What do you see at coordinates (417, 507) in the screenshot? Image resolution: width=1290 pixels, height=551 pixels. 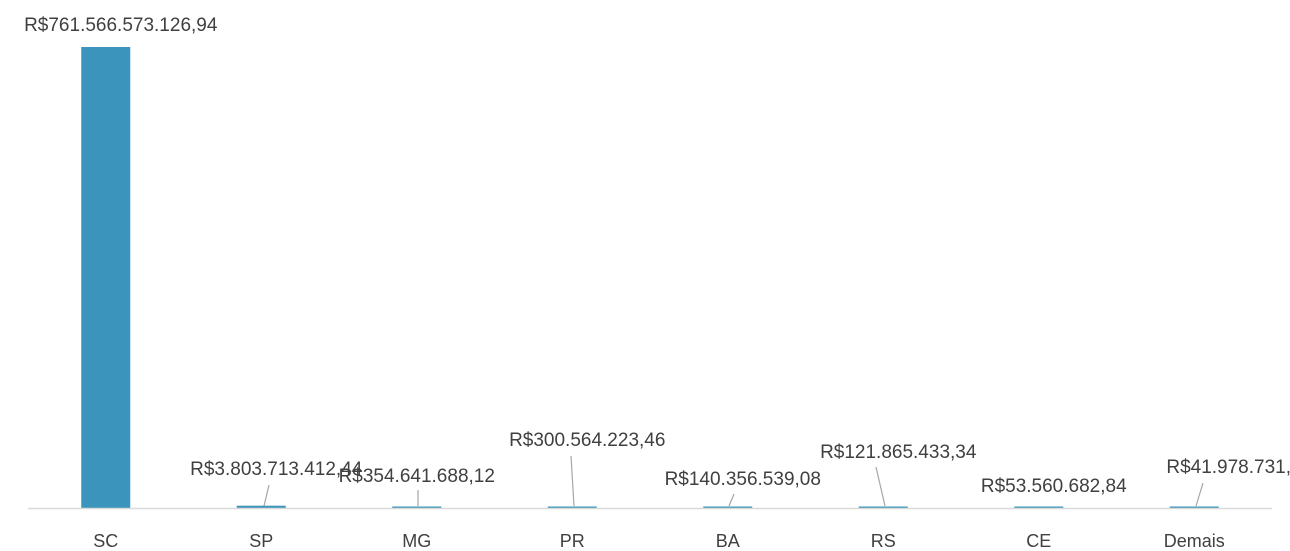 I see `bar-mg` at bounding box center [417, 507].